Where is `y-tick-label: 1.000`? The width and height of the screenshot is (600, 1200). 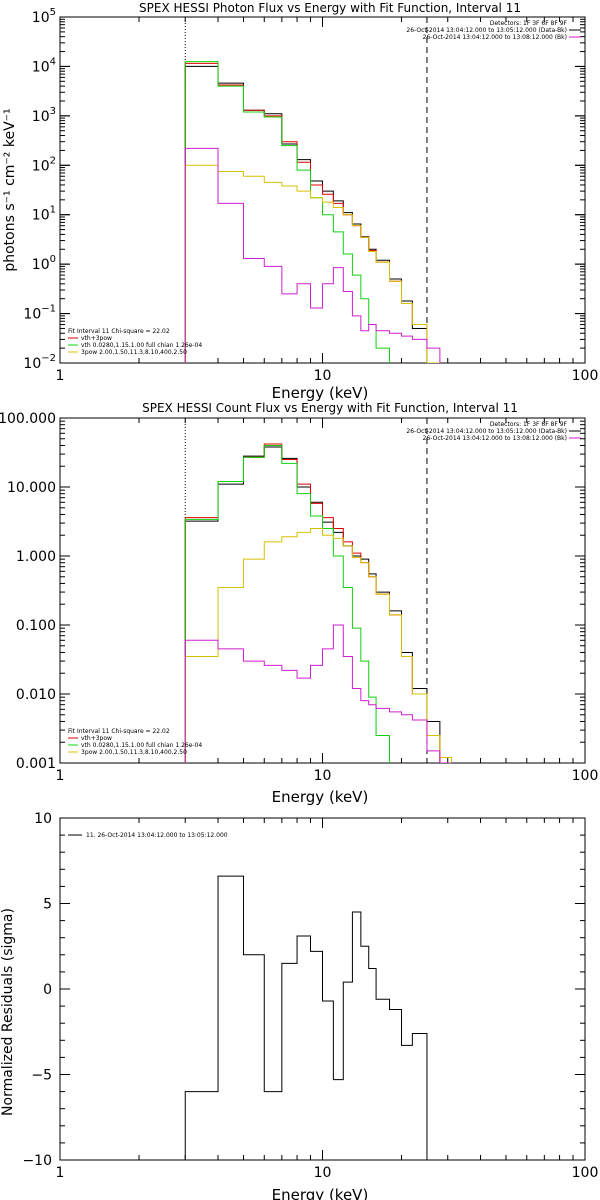 y-tick-label: 1.000 is located at coordinates (36, 557).